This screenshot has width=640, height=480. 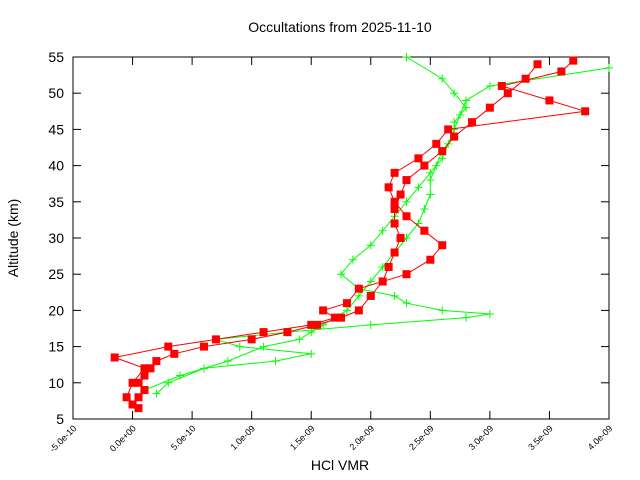 What do you see at coordinates (481, 437) in the screenshot?
I see `x-tick-label: 3.0e-09` at bounding box center [481, 437].